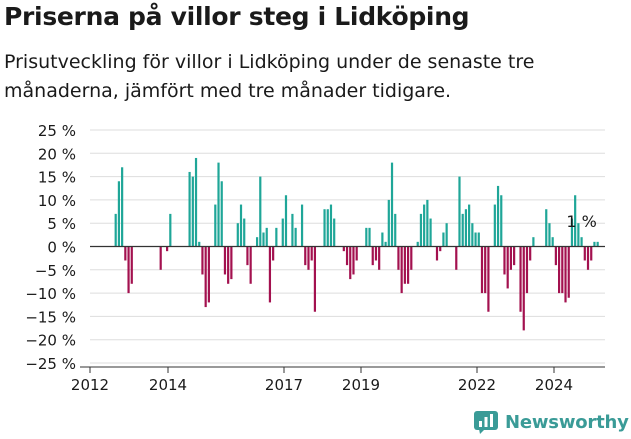 The height and width of the screenshot is (439, 631). What do you see at coordinates (57, 201) in the screenshot?
I see `y-tick-label: 10 %` at bounding box center [57, 201].